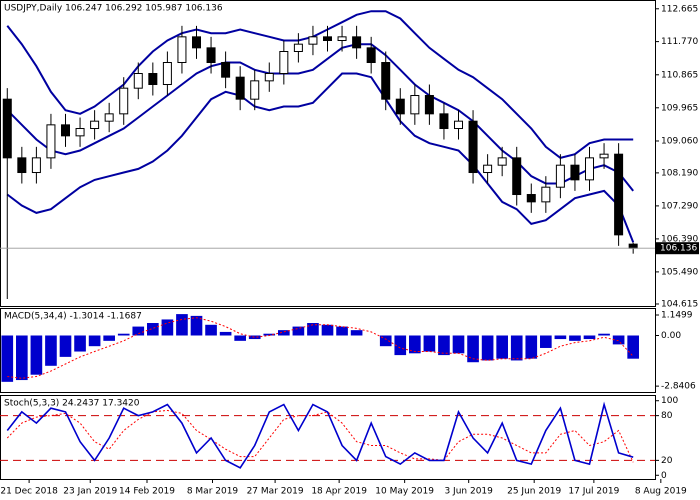 The image size is (700, 500). I want to click on current-price-label: 106.136, so click(678, 249).